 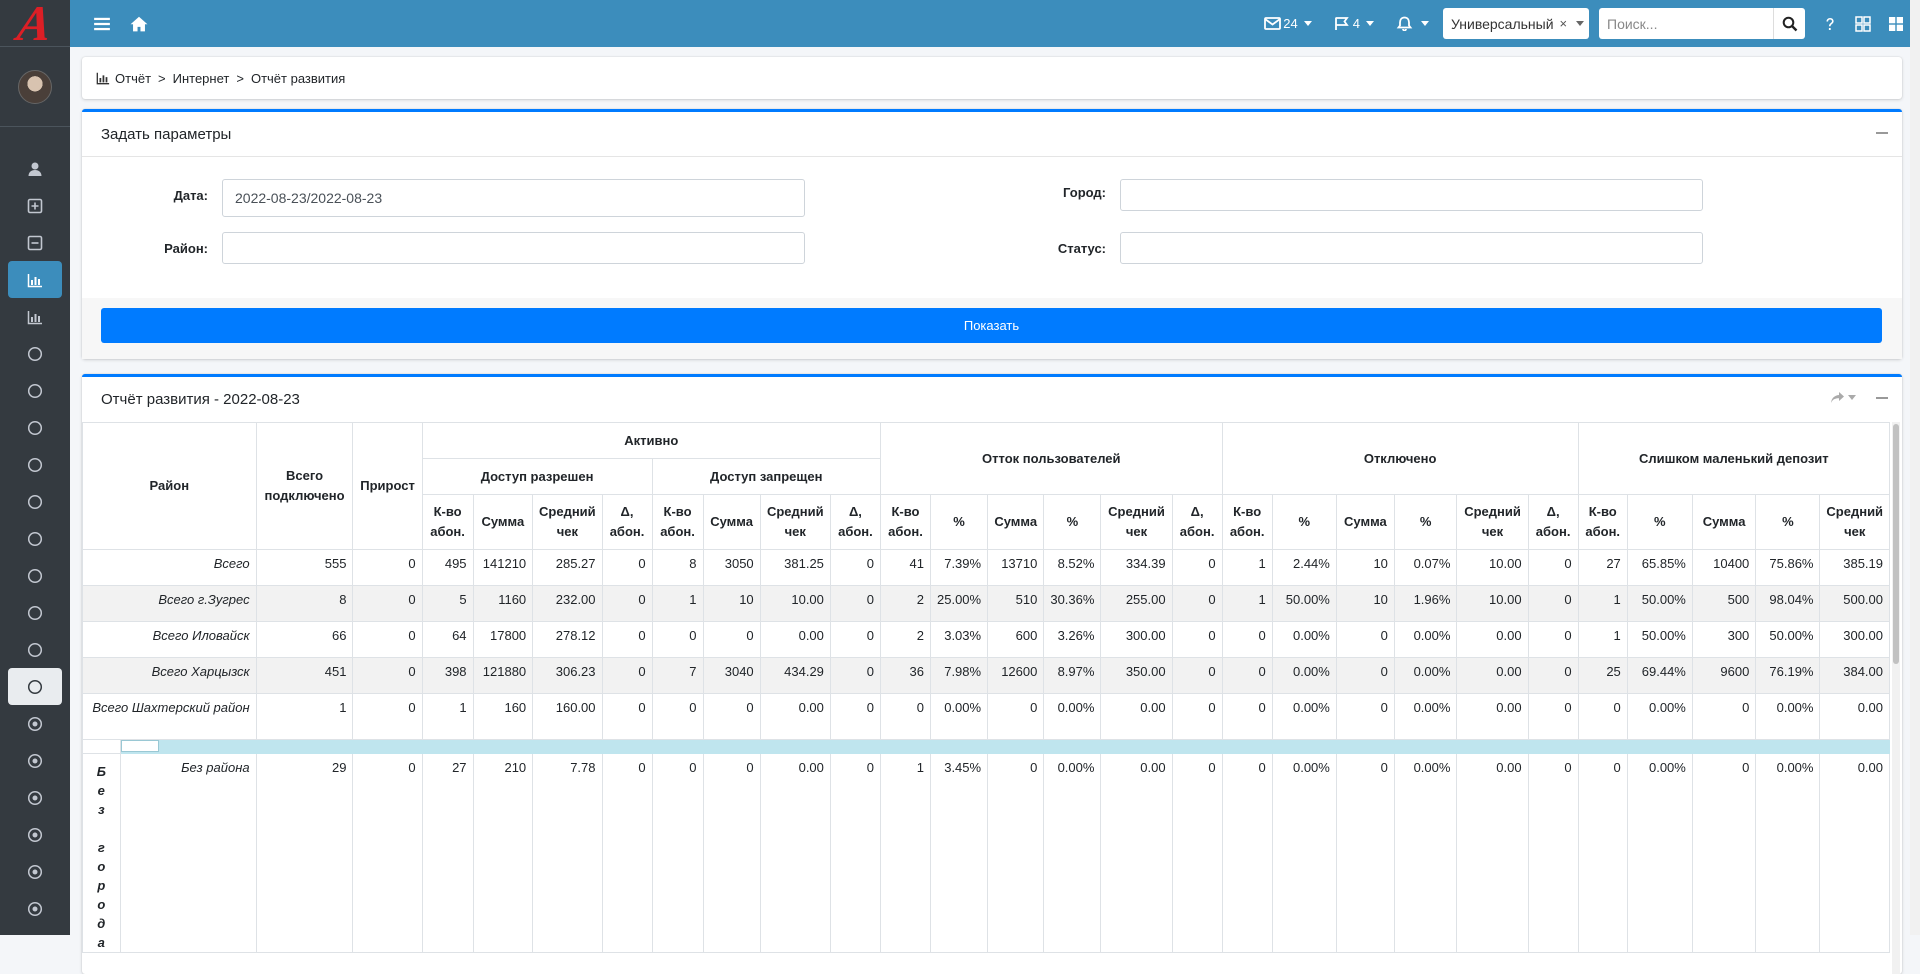 I want to click on avatar, so click(x=35, y=86).